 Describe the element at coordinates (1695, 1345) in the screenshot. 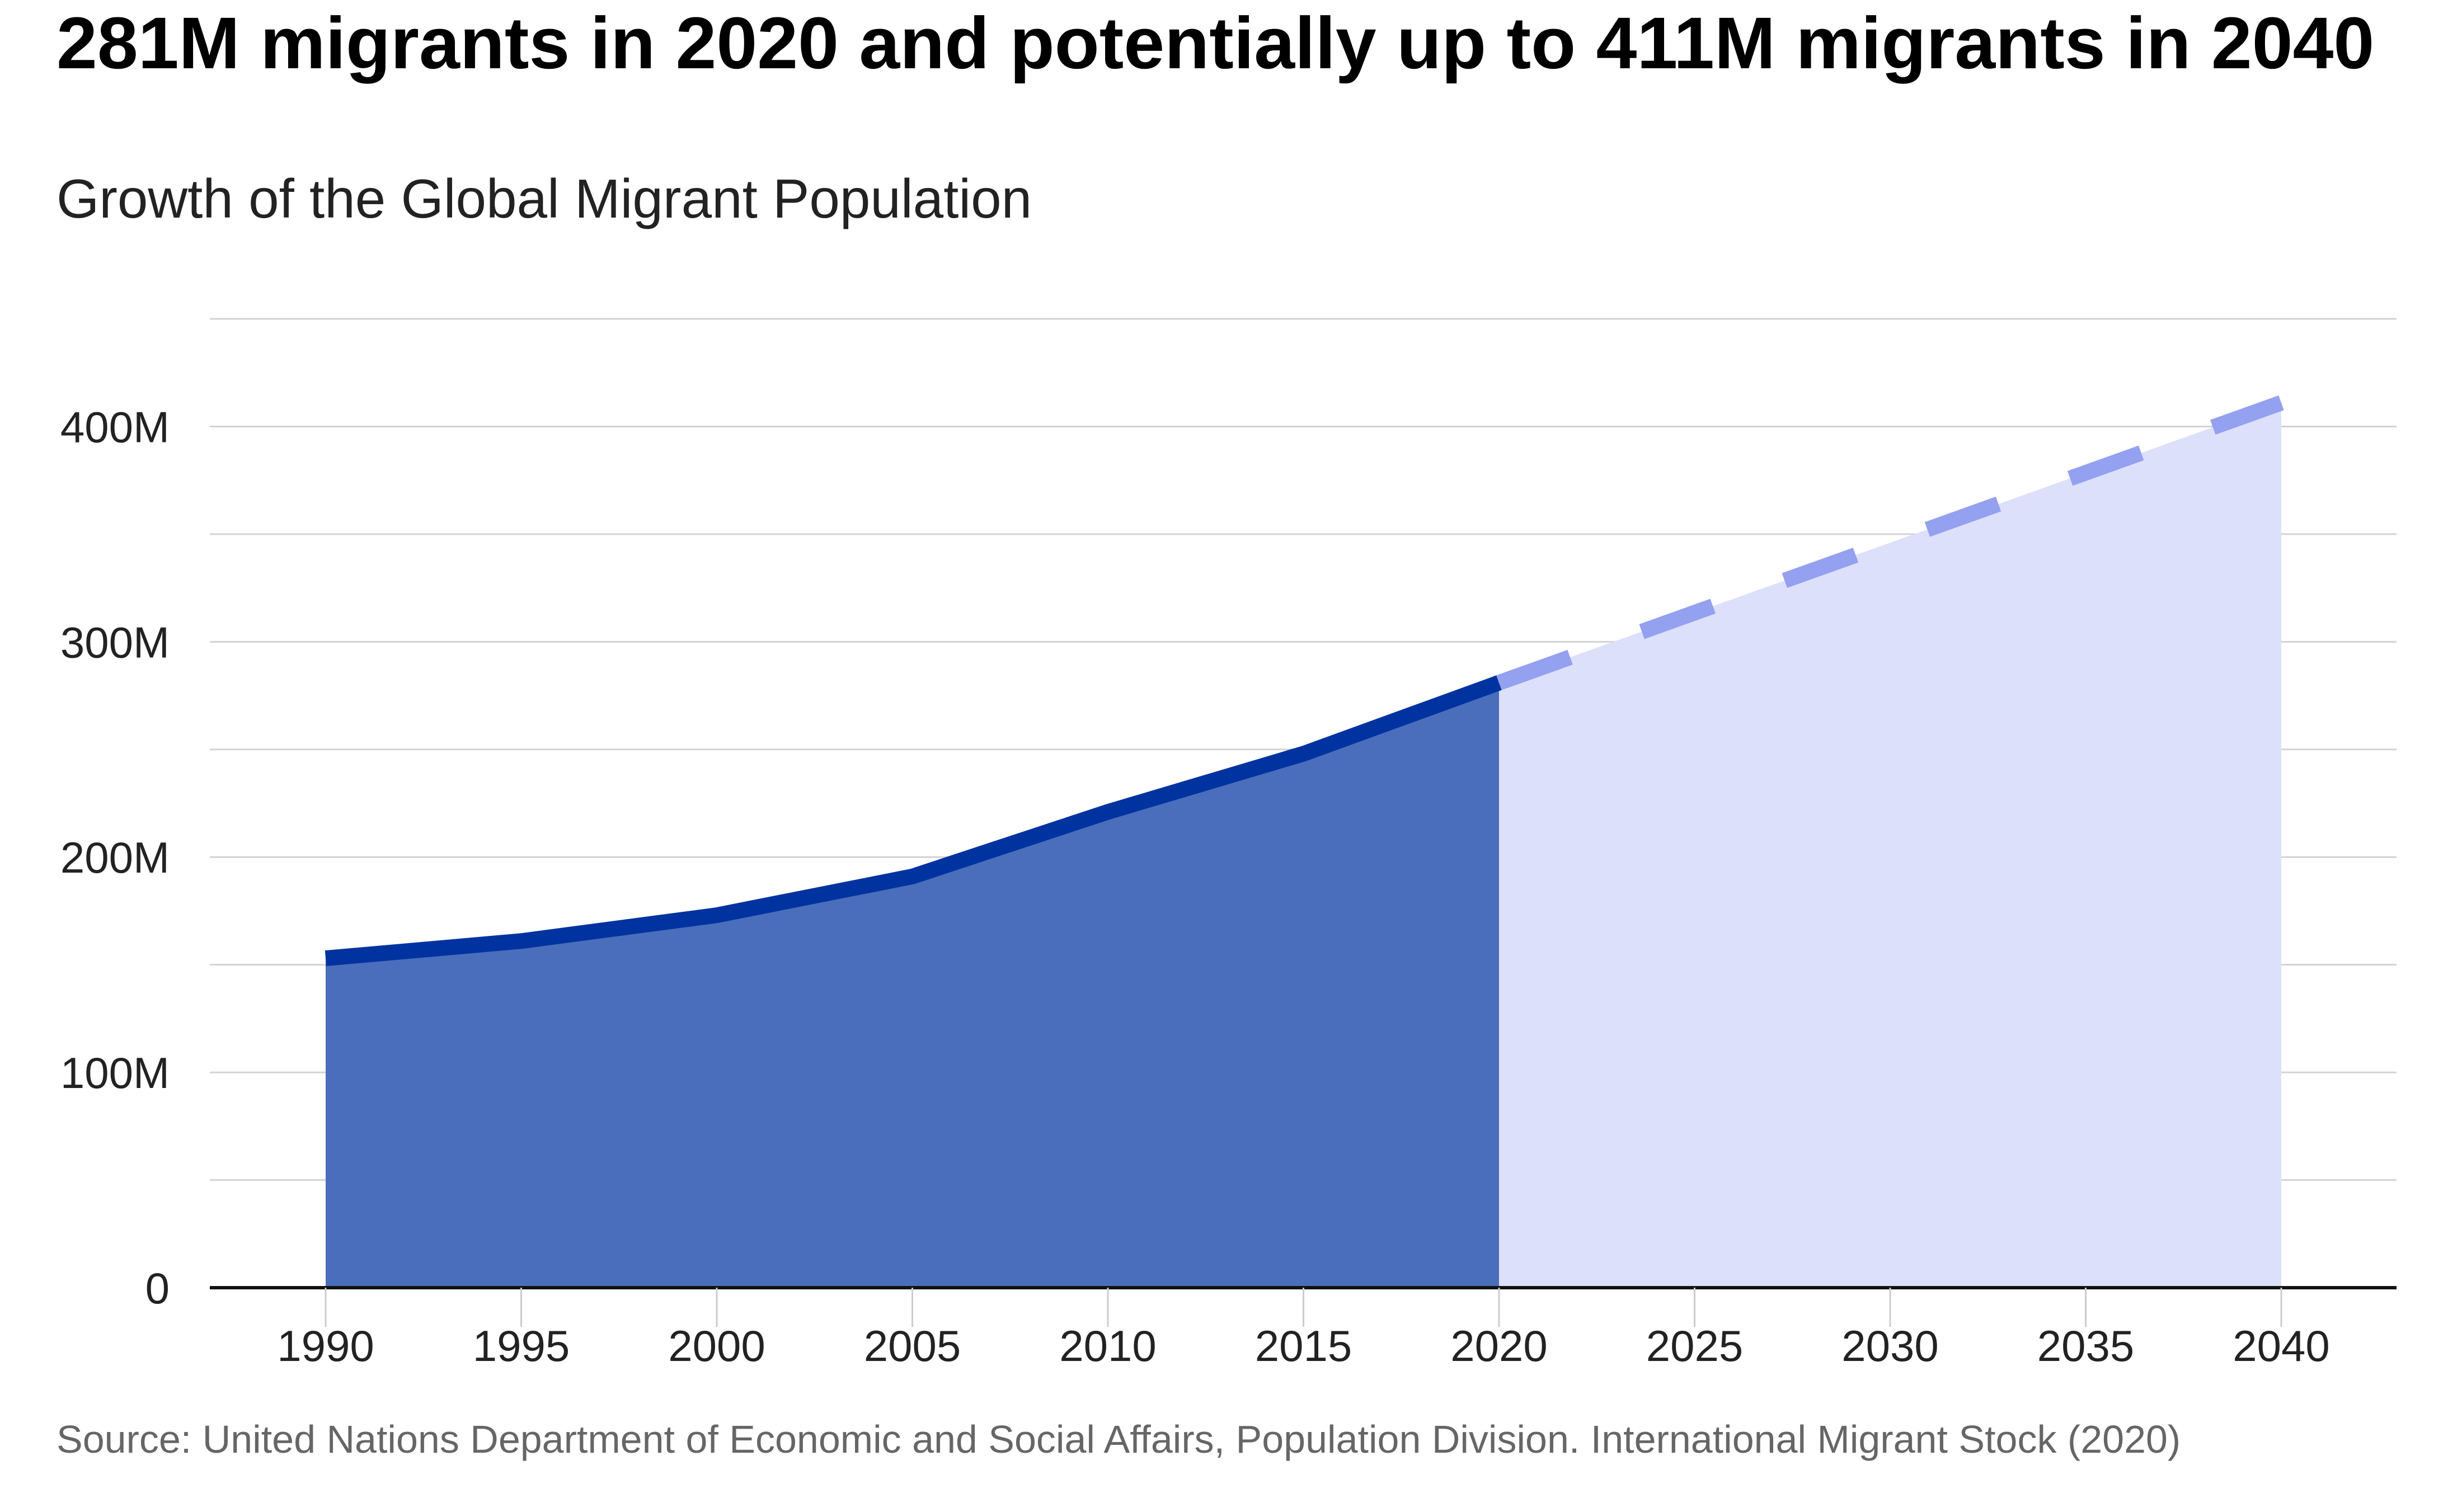

I see `x-tick-label: 2025` at that location.